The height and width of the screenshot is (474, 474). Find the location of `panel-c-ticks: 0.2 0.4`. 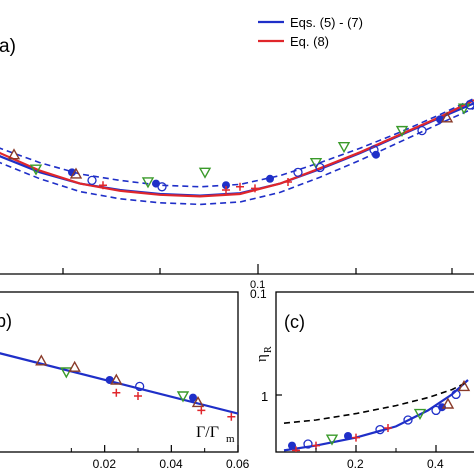

panel-c-ticks: 0.2 0.4 is located at coordinates (360, 432).